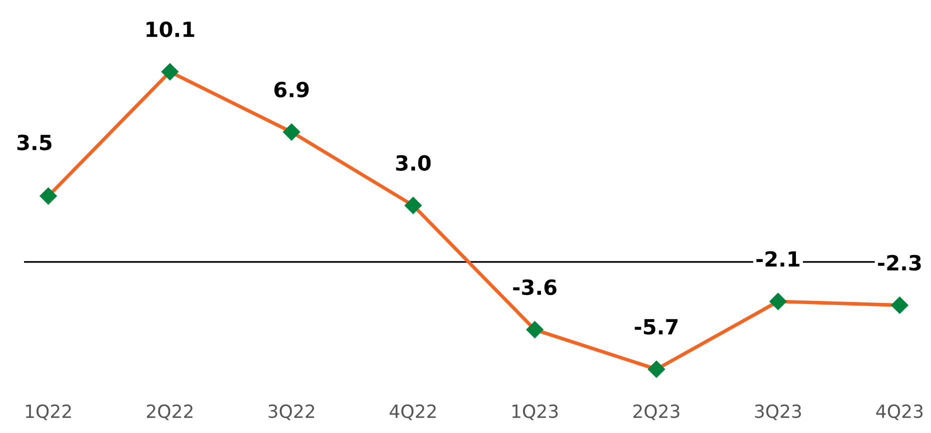  Describe the element at coordinates (34, 142) in the screenshot. I see `data-label: 3.5` at that location.